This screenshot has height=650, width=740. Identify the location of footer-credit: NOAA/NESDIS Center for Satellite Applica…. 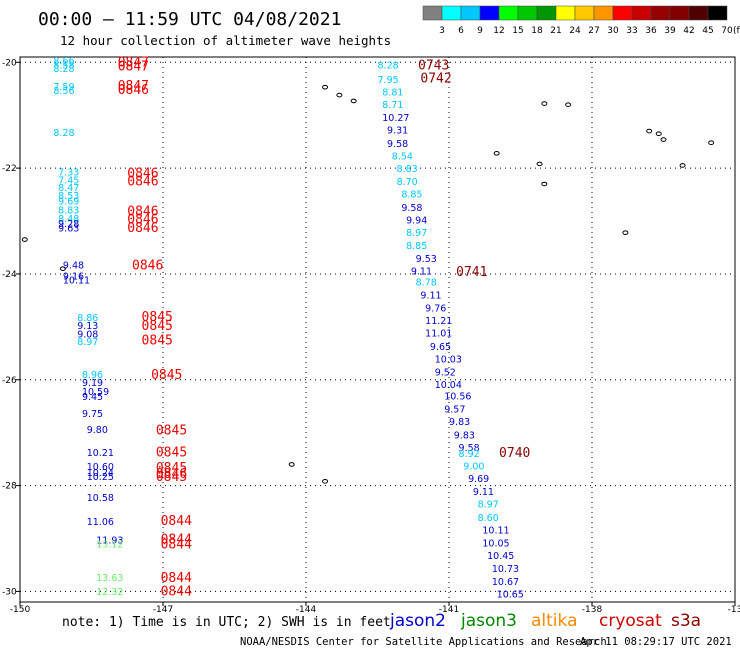
(423, 642).